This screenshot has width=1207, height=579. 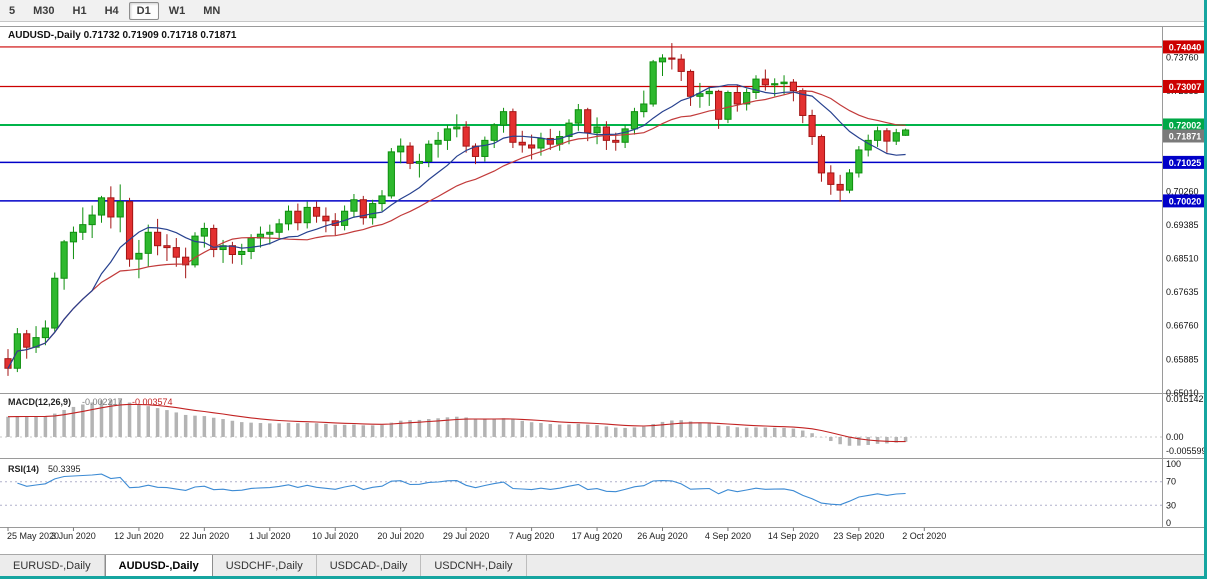 I want to click on svg-text: 0.70020, so click(x=1185, y=201).